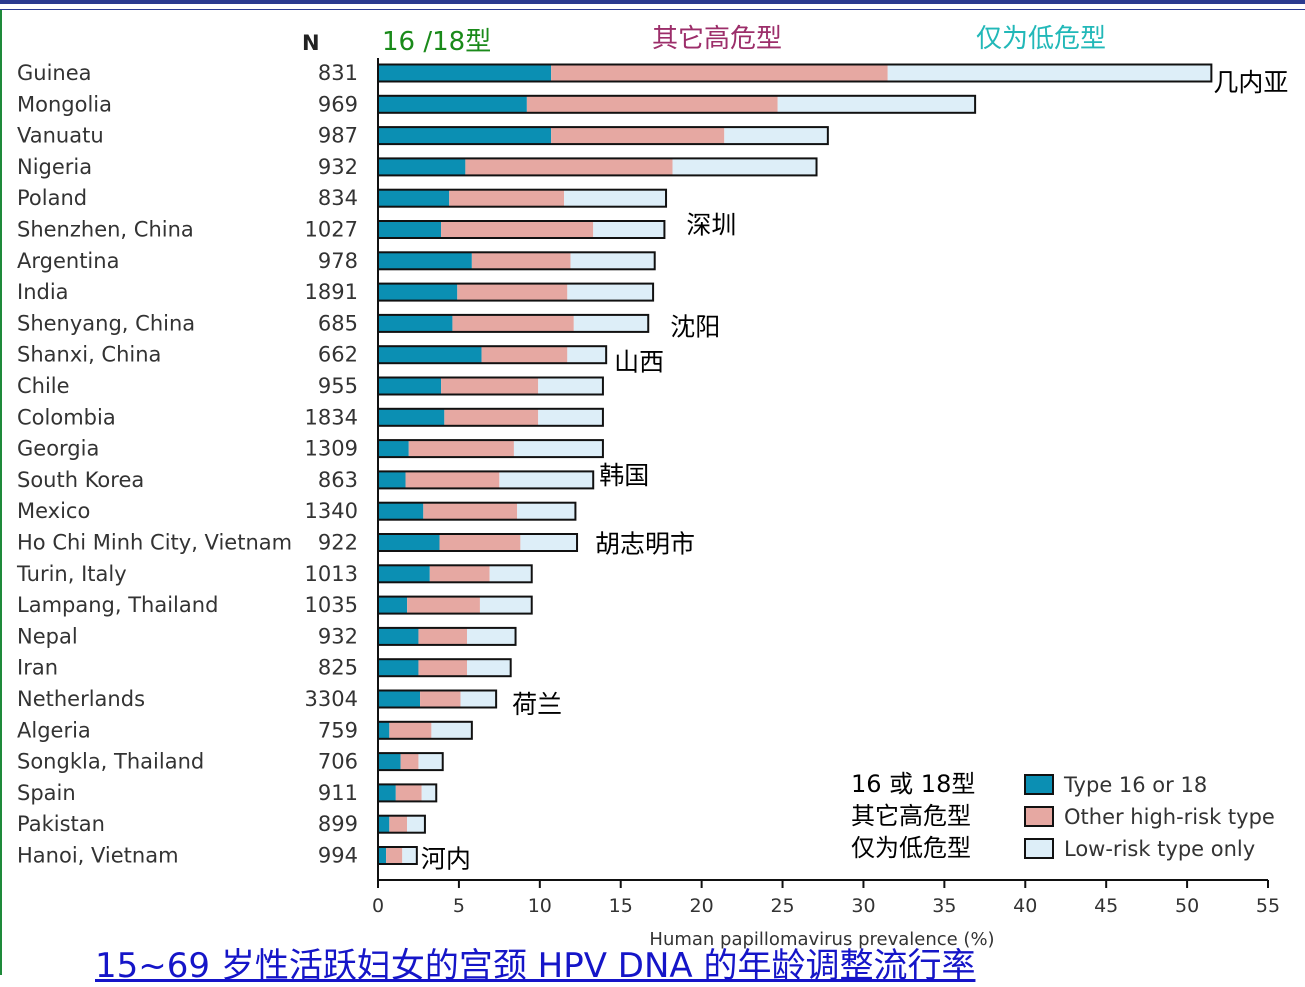 This screenshot has height=987, width=1305. I want to click on top-rule-thin, so click(652, 9).